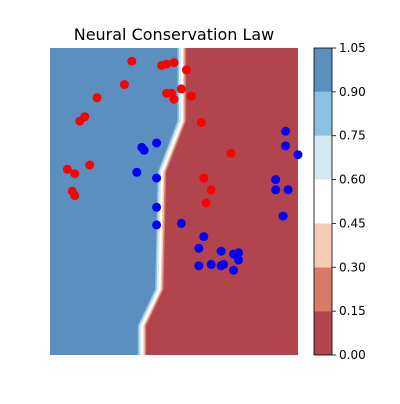 This screenshot has height=404, width=400. I want to click on colorbar-tick-label: 0.90, so click(352, 92).